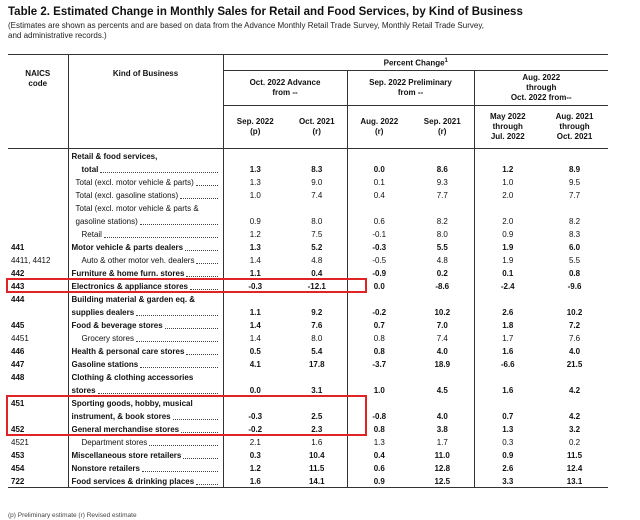 The image size is (640, 520). Describe the element at coordinates (574, 312) in the screenshot. I see `value-cell: 10.2` at that location.